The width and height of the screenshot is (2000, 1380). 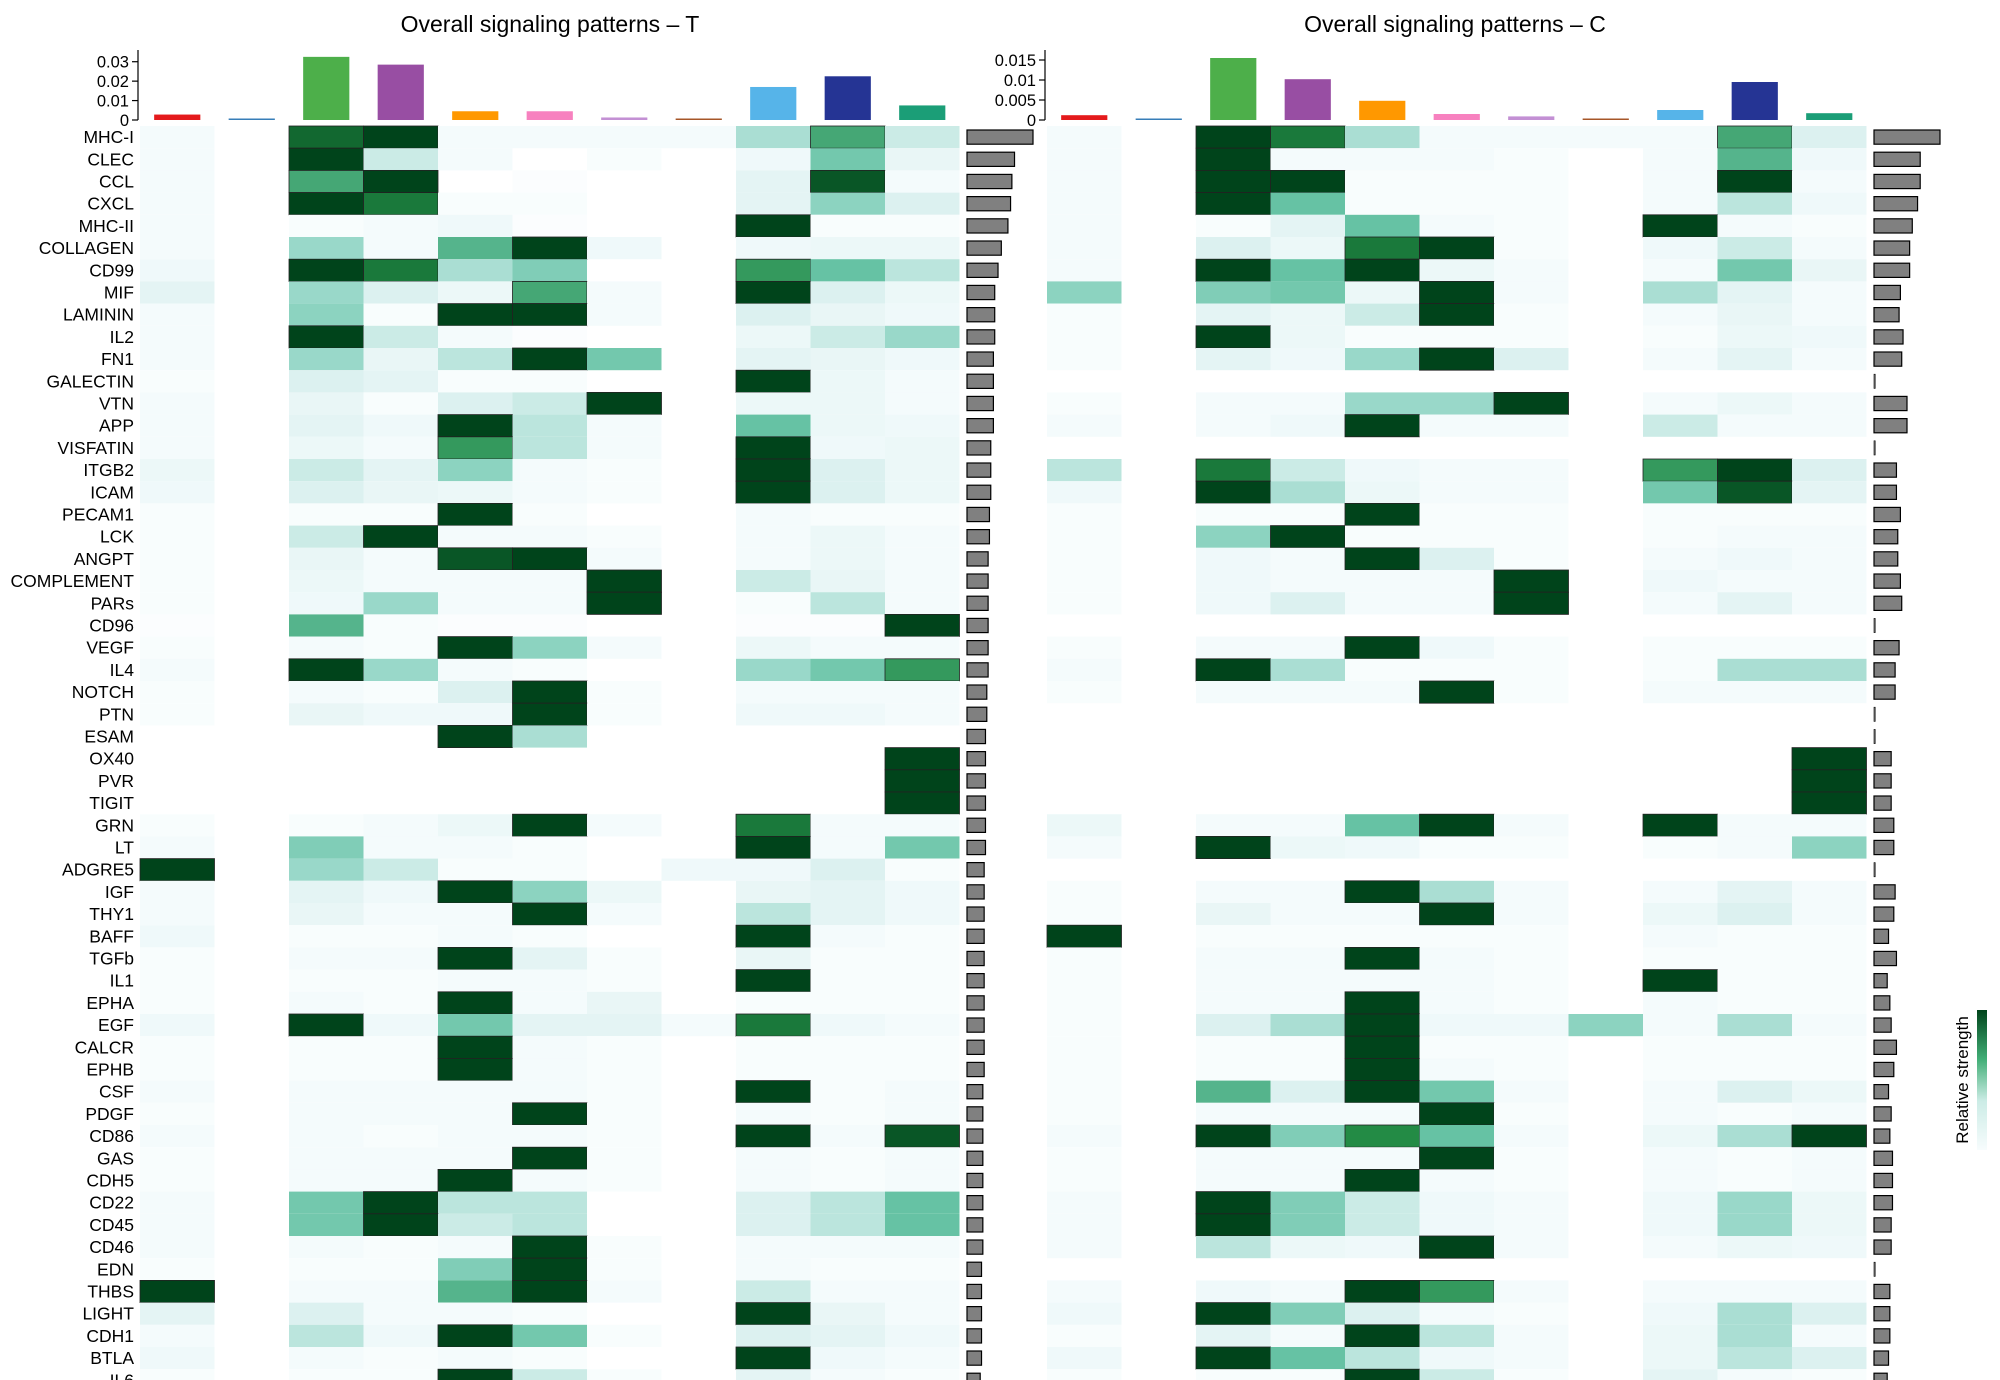 I want to click on heatmap-cell-p1-r21-c9, so click(x=1754, y=603).